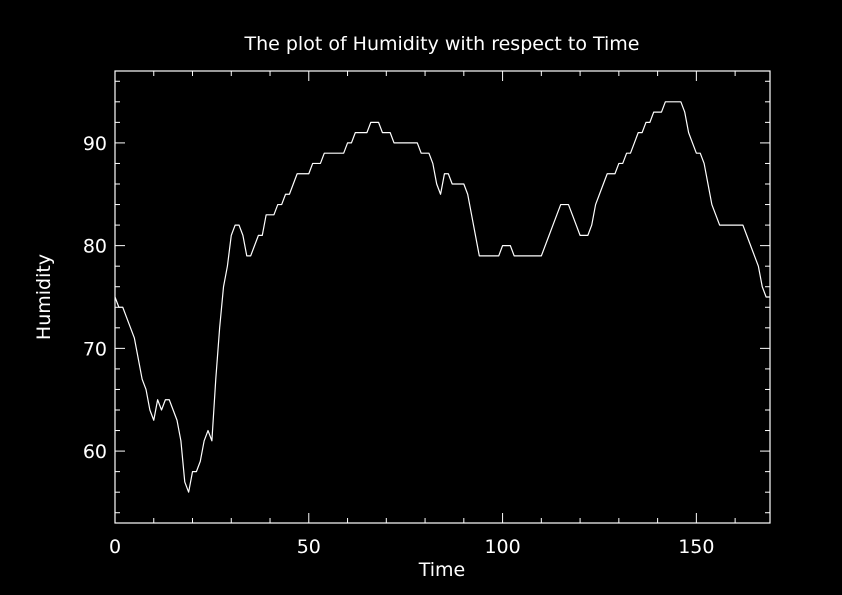  What do you see at coordinates (44, 297) in the screenshot?
I see `y-axis-label: Humidity` at bounding box center [44, 297].